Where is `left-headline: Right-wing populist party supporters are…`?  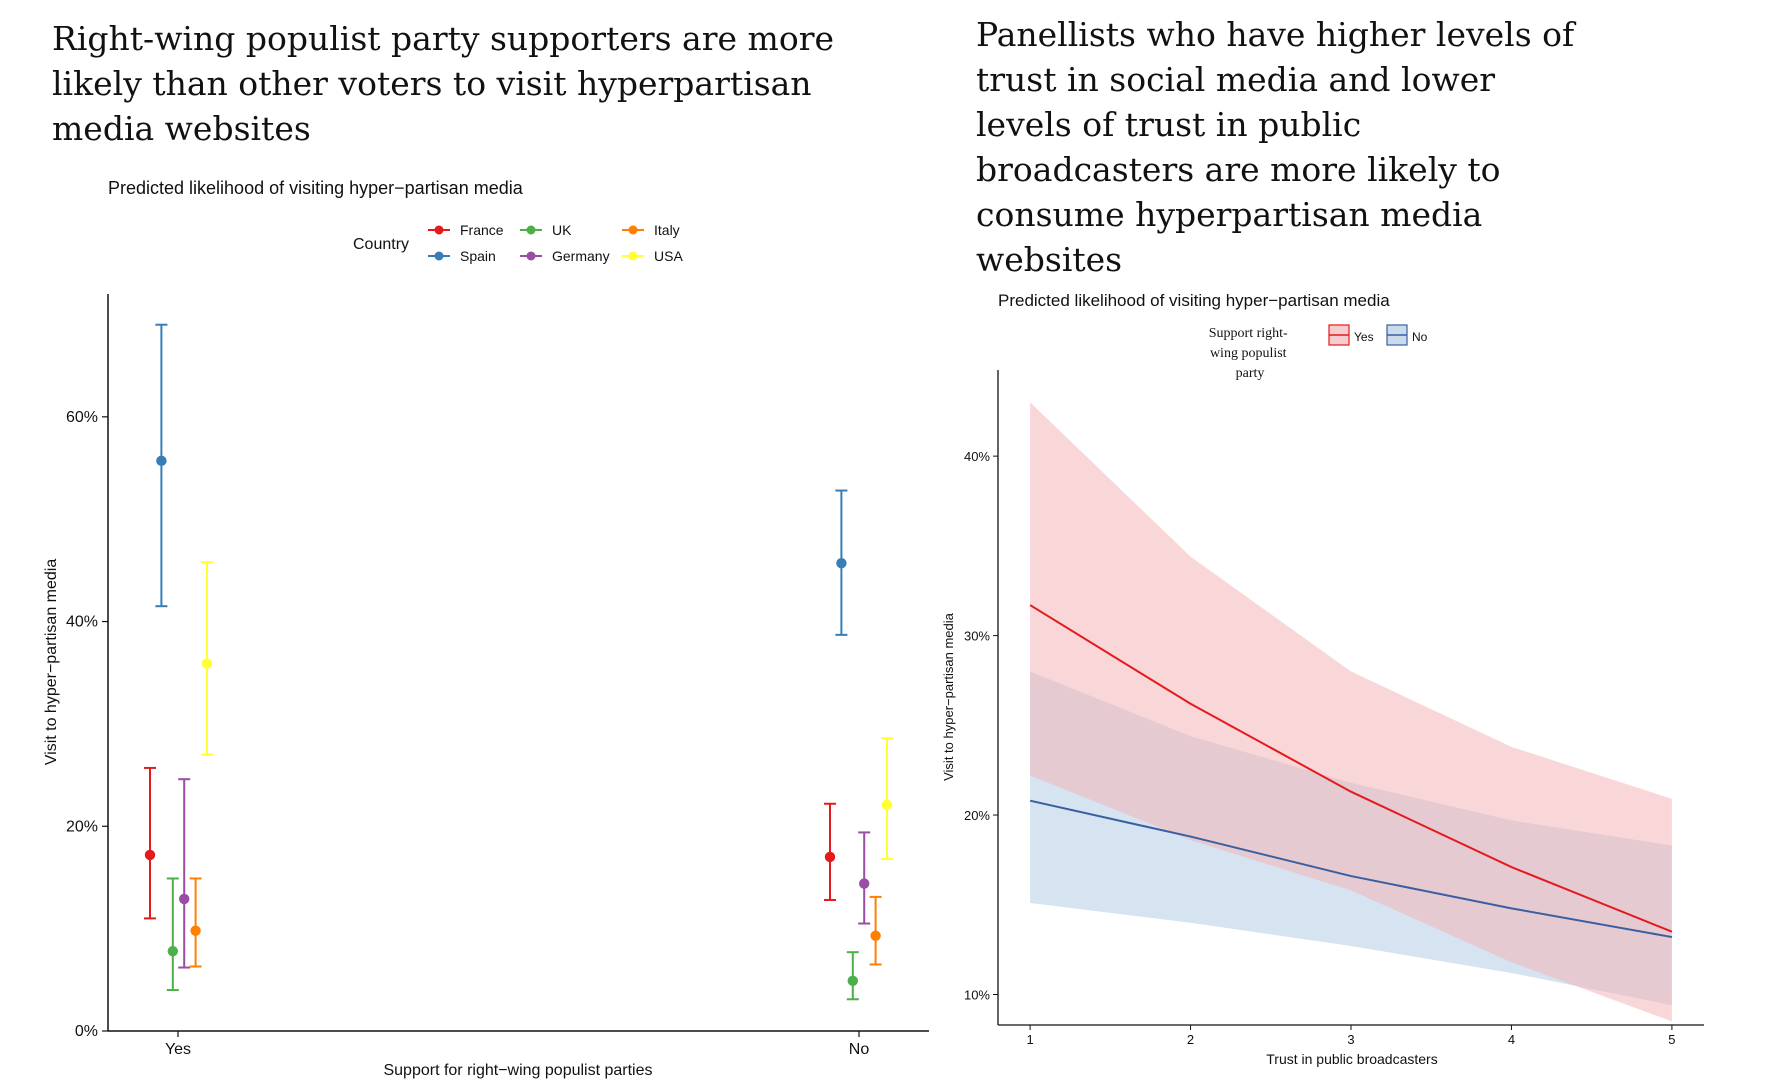 left-headline: Right-wing populist party supporters are… is located at coordinates (443, 83).